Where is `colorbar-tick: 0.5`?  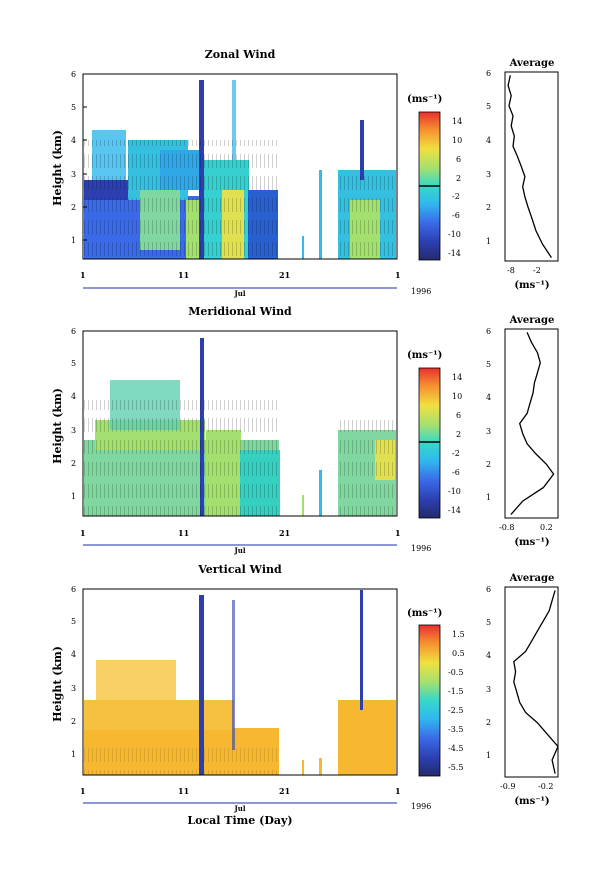
colorbar-tick: 0.5 is located at coordinates (458, 653).